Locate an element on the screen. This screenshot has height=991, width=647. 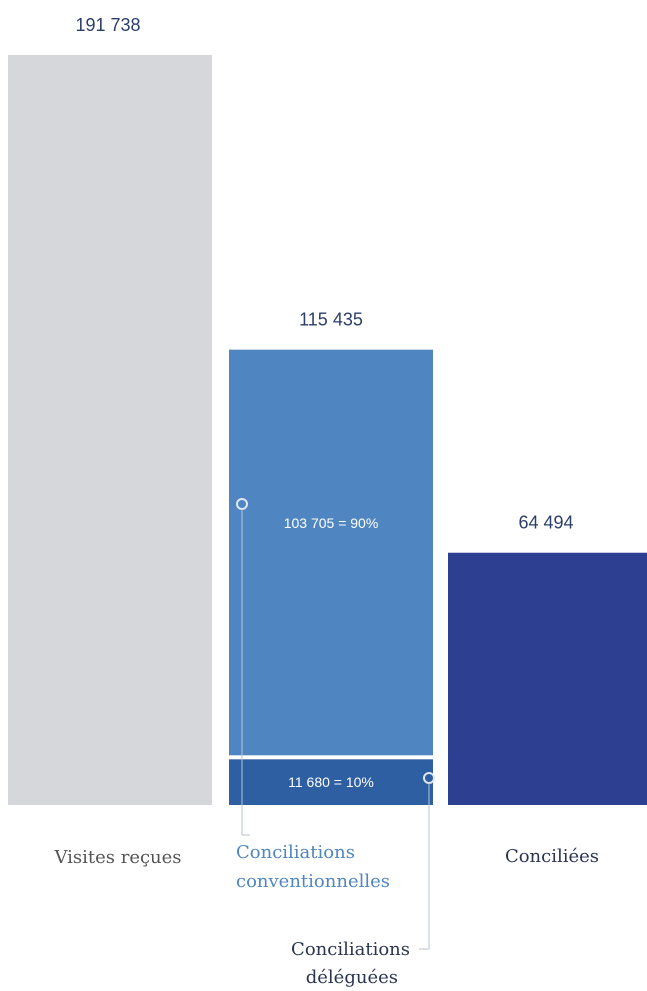
category-label-conventionnelles-line1: Conciliations is located at coordinates (295, 852).